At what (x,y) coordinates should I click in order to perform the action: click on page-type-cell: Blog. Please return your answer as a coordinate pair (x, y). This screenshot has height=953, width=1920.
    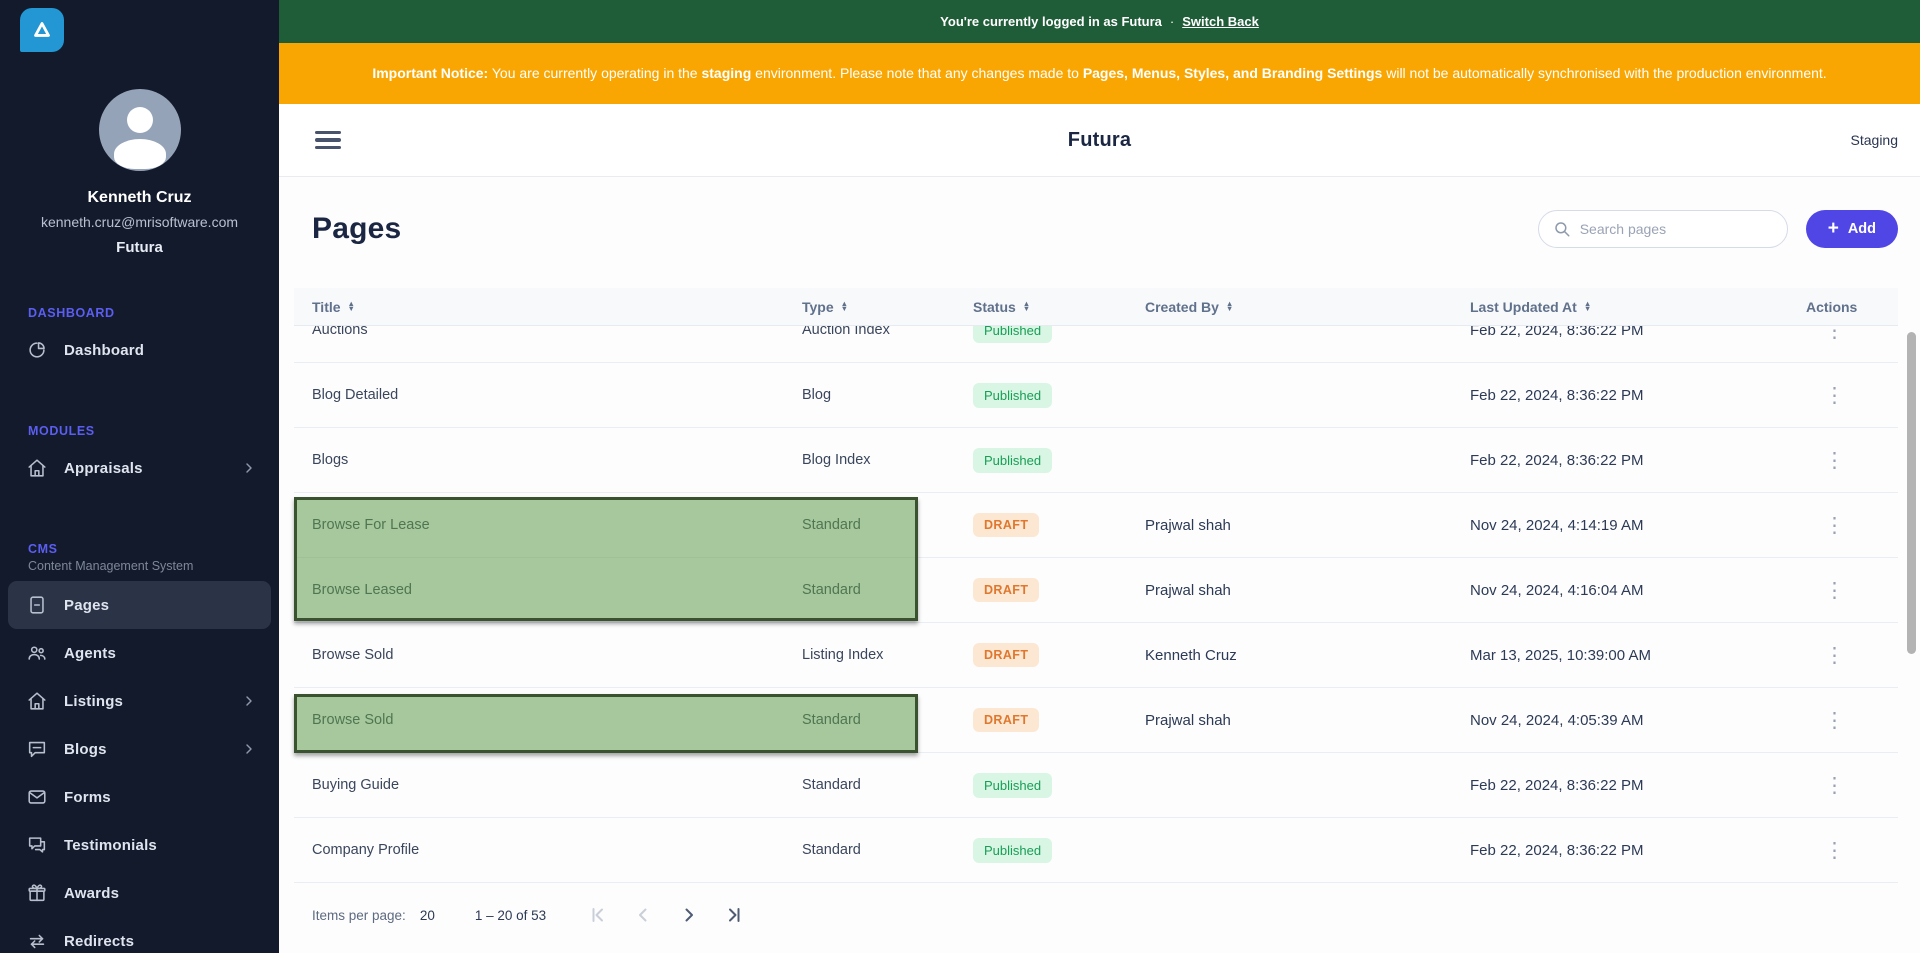
    Looking at the image, I should click on (817, 395).